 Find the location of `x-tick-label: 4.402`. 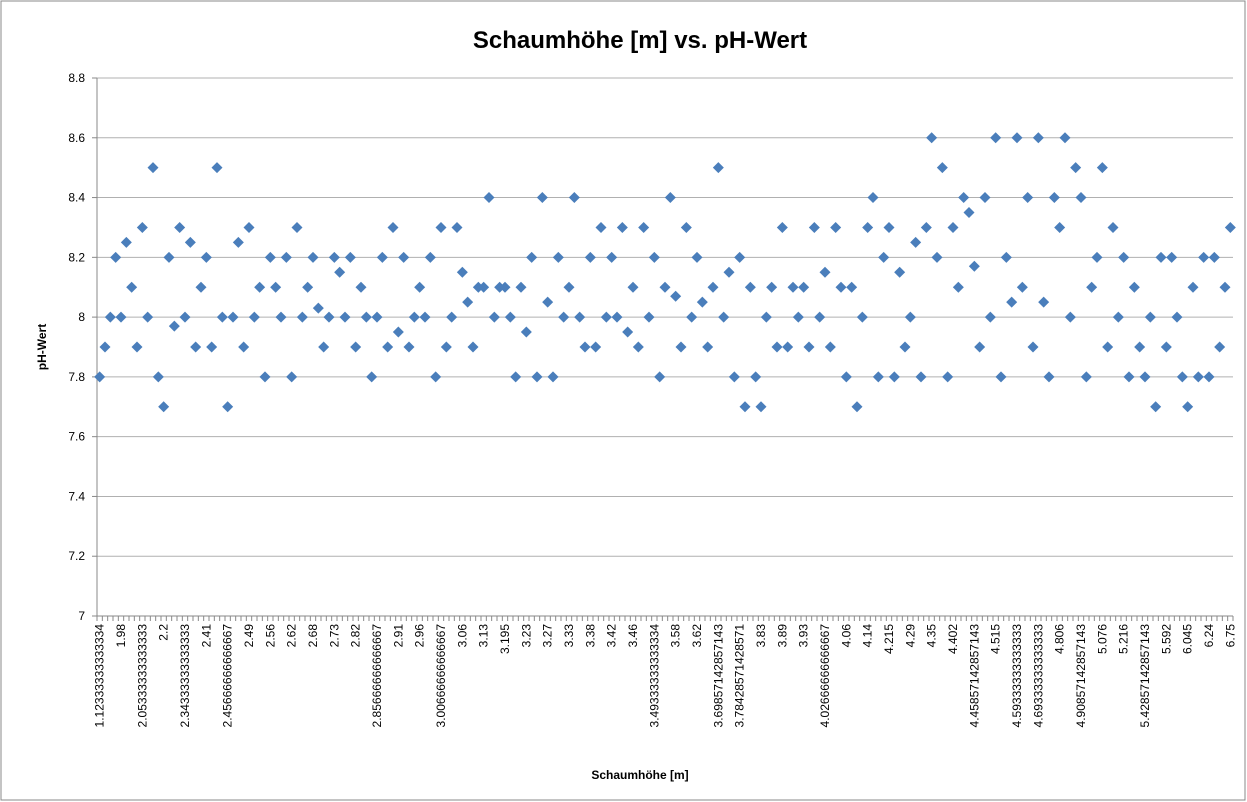

x-tick-label: 4.402 is located at coordinates (953, 639).